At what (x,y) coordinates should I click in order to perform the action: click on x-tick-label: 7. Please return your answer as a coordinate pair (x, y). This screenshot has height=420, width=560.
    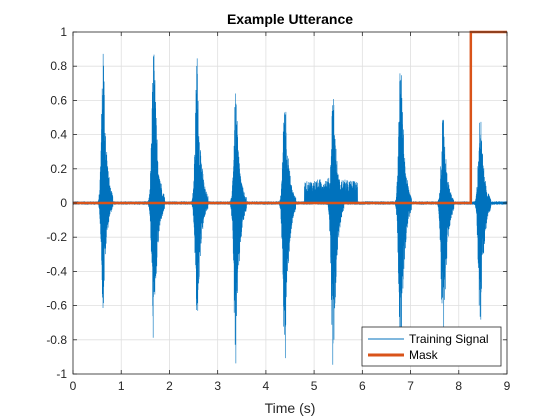
    Looking at the image, I should click on (410, 386).